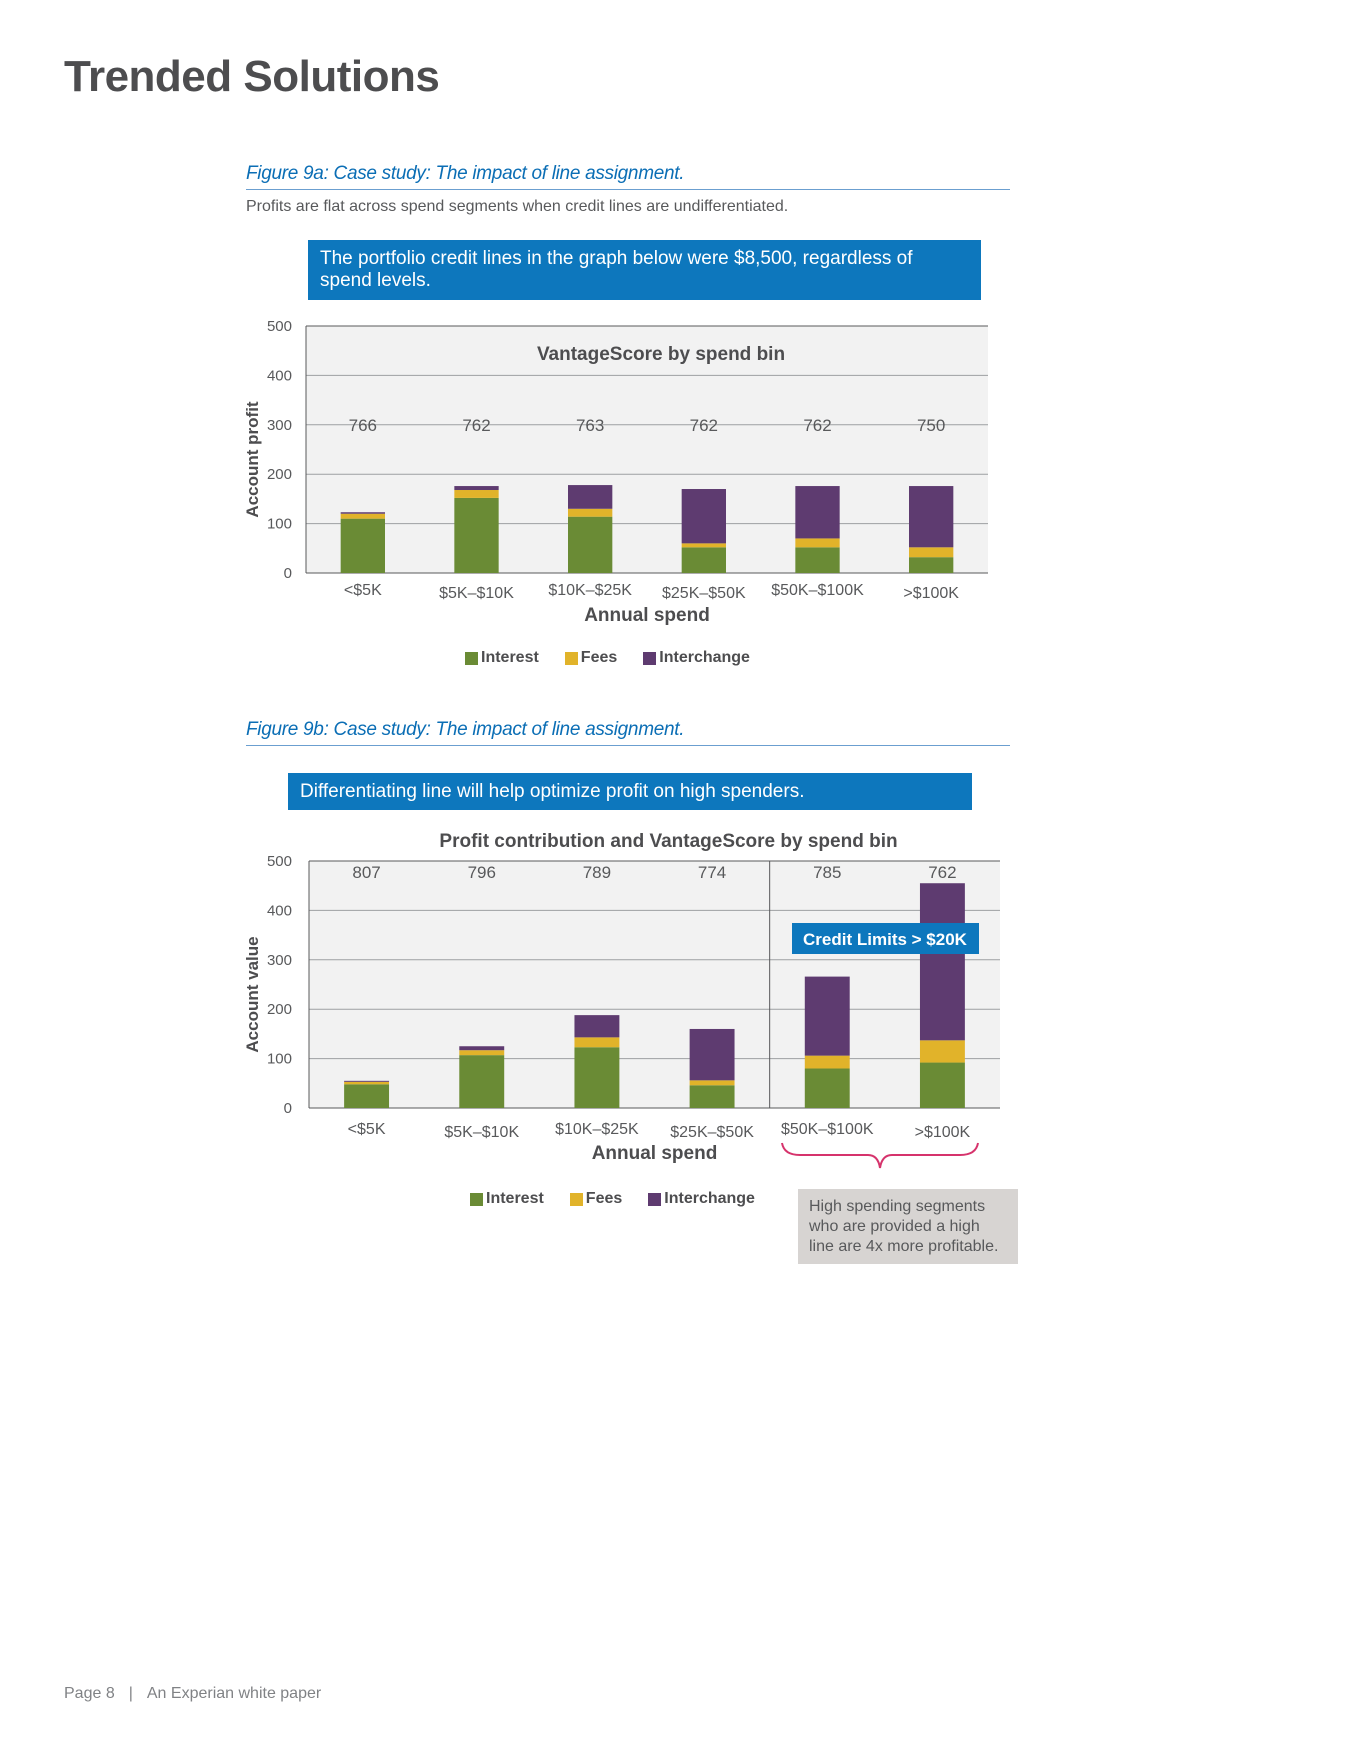 This screenshot has width=1360, height=1760. I want to click on chart-9b-legend: Interest Fees Interchange, so click(612, 1199).